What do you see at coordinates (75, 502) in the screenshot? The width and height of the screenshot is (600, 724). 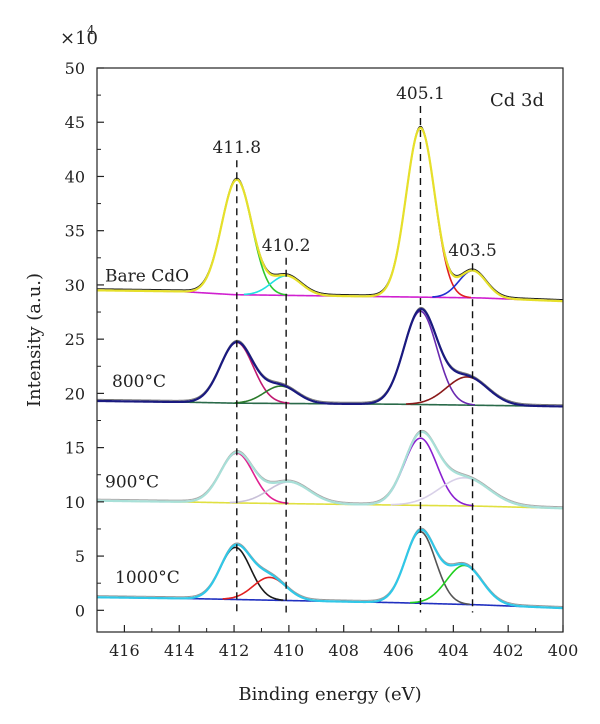 I see `y-tick-label-2: 10` at bounding box center [75, 502].